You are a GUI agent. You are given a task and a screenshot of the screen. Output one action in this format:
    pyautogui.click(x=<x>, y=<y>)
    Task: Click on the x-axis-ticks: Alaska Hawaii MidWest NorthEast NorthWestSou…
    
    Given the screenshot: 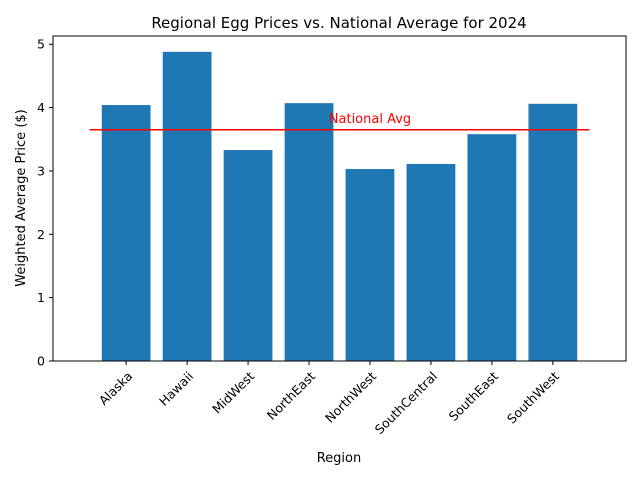 What is the action you would take?
    pyautogui.click(x=329, y=399)
    